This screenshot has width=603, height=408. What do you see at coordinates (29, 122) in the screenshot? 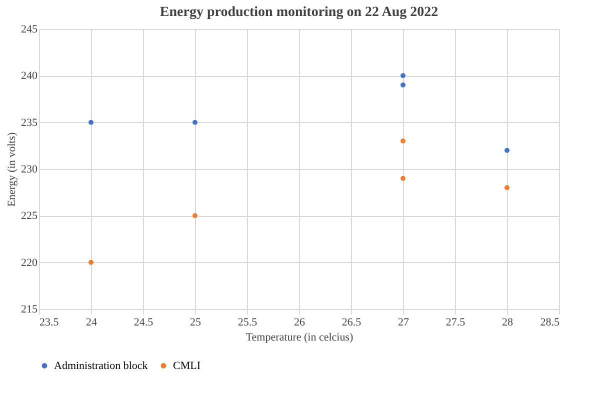
I see `y-tick-label: 235` at bounding box center [29, 122].